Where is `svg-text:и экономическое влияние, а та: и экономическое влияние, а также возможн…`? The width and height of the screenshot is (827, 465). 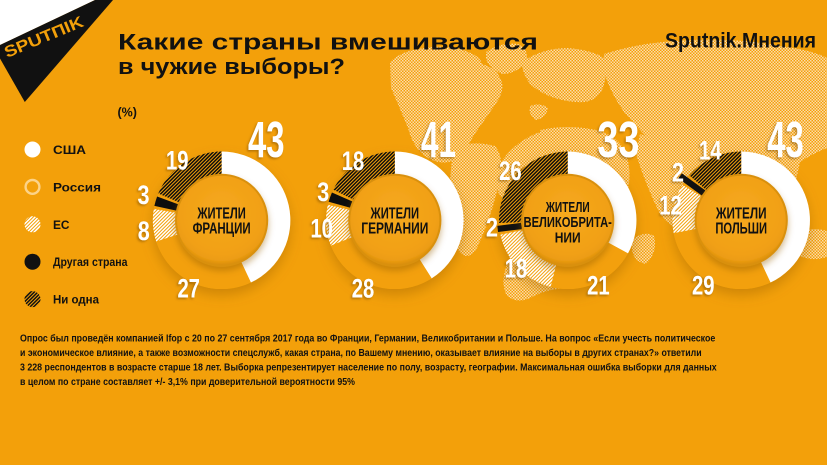
svg-text:и экономическое влияние, а та: и экономическое влияние, а также возможн… is located at coordinates (361, 353).